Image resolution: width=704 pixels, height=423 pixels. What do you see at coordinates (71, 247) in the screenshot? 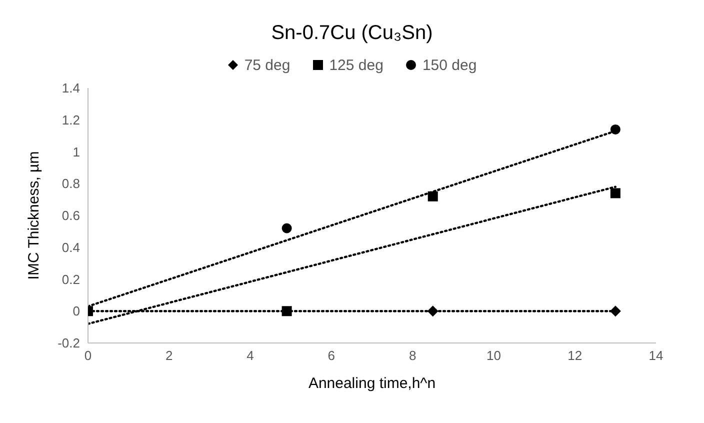
I see `y-tick-label: 0.4` at bounding box center [71, 247].